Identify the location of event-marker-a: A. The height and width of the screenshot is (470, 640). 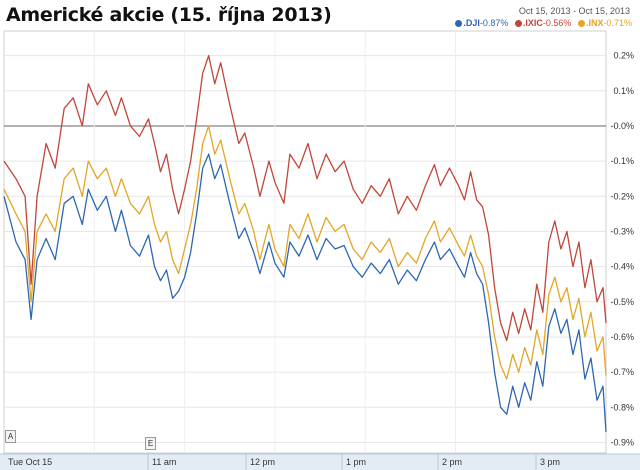
(10, 436).